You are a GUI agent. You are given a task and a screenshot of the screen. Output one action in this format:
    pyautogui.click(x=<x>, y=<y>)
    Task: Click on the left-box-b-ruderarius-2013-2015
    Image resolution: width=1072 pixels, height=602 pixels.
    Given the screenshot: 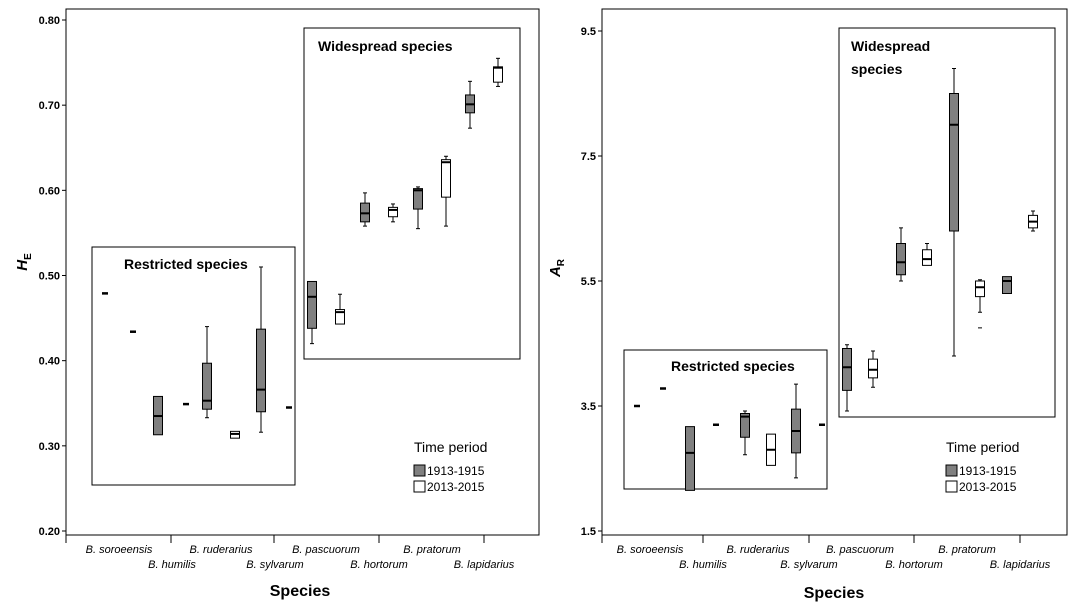 What is the action you would take?
    pyautogui.click(x=235, y=434)
    